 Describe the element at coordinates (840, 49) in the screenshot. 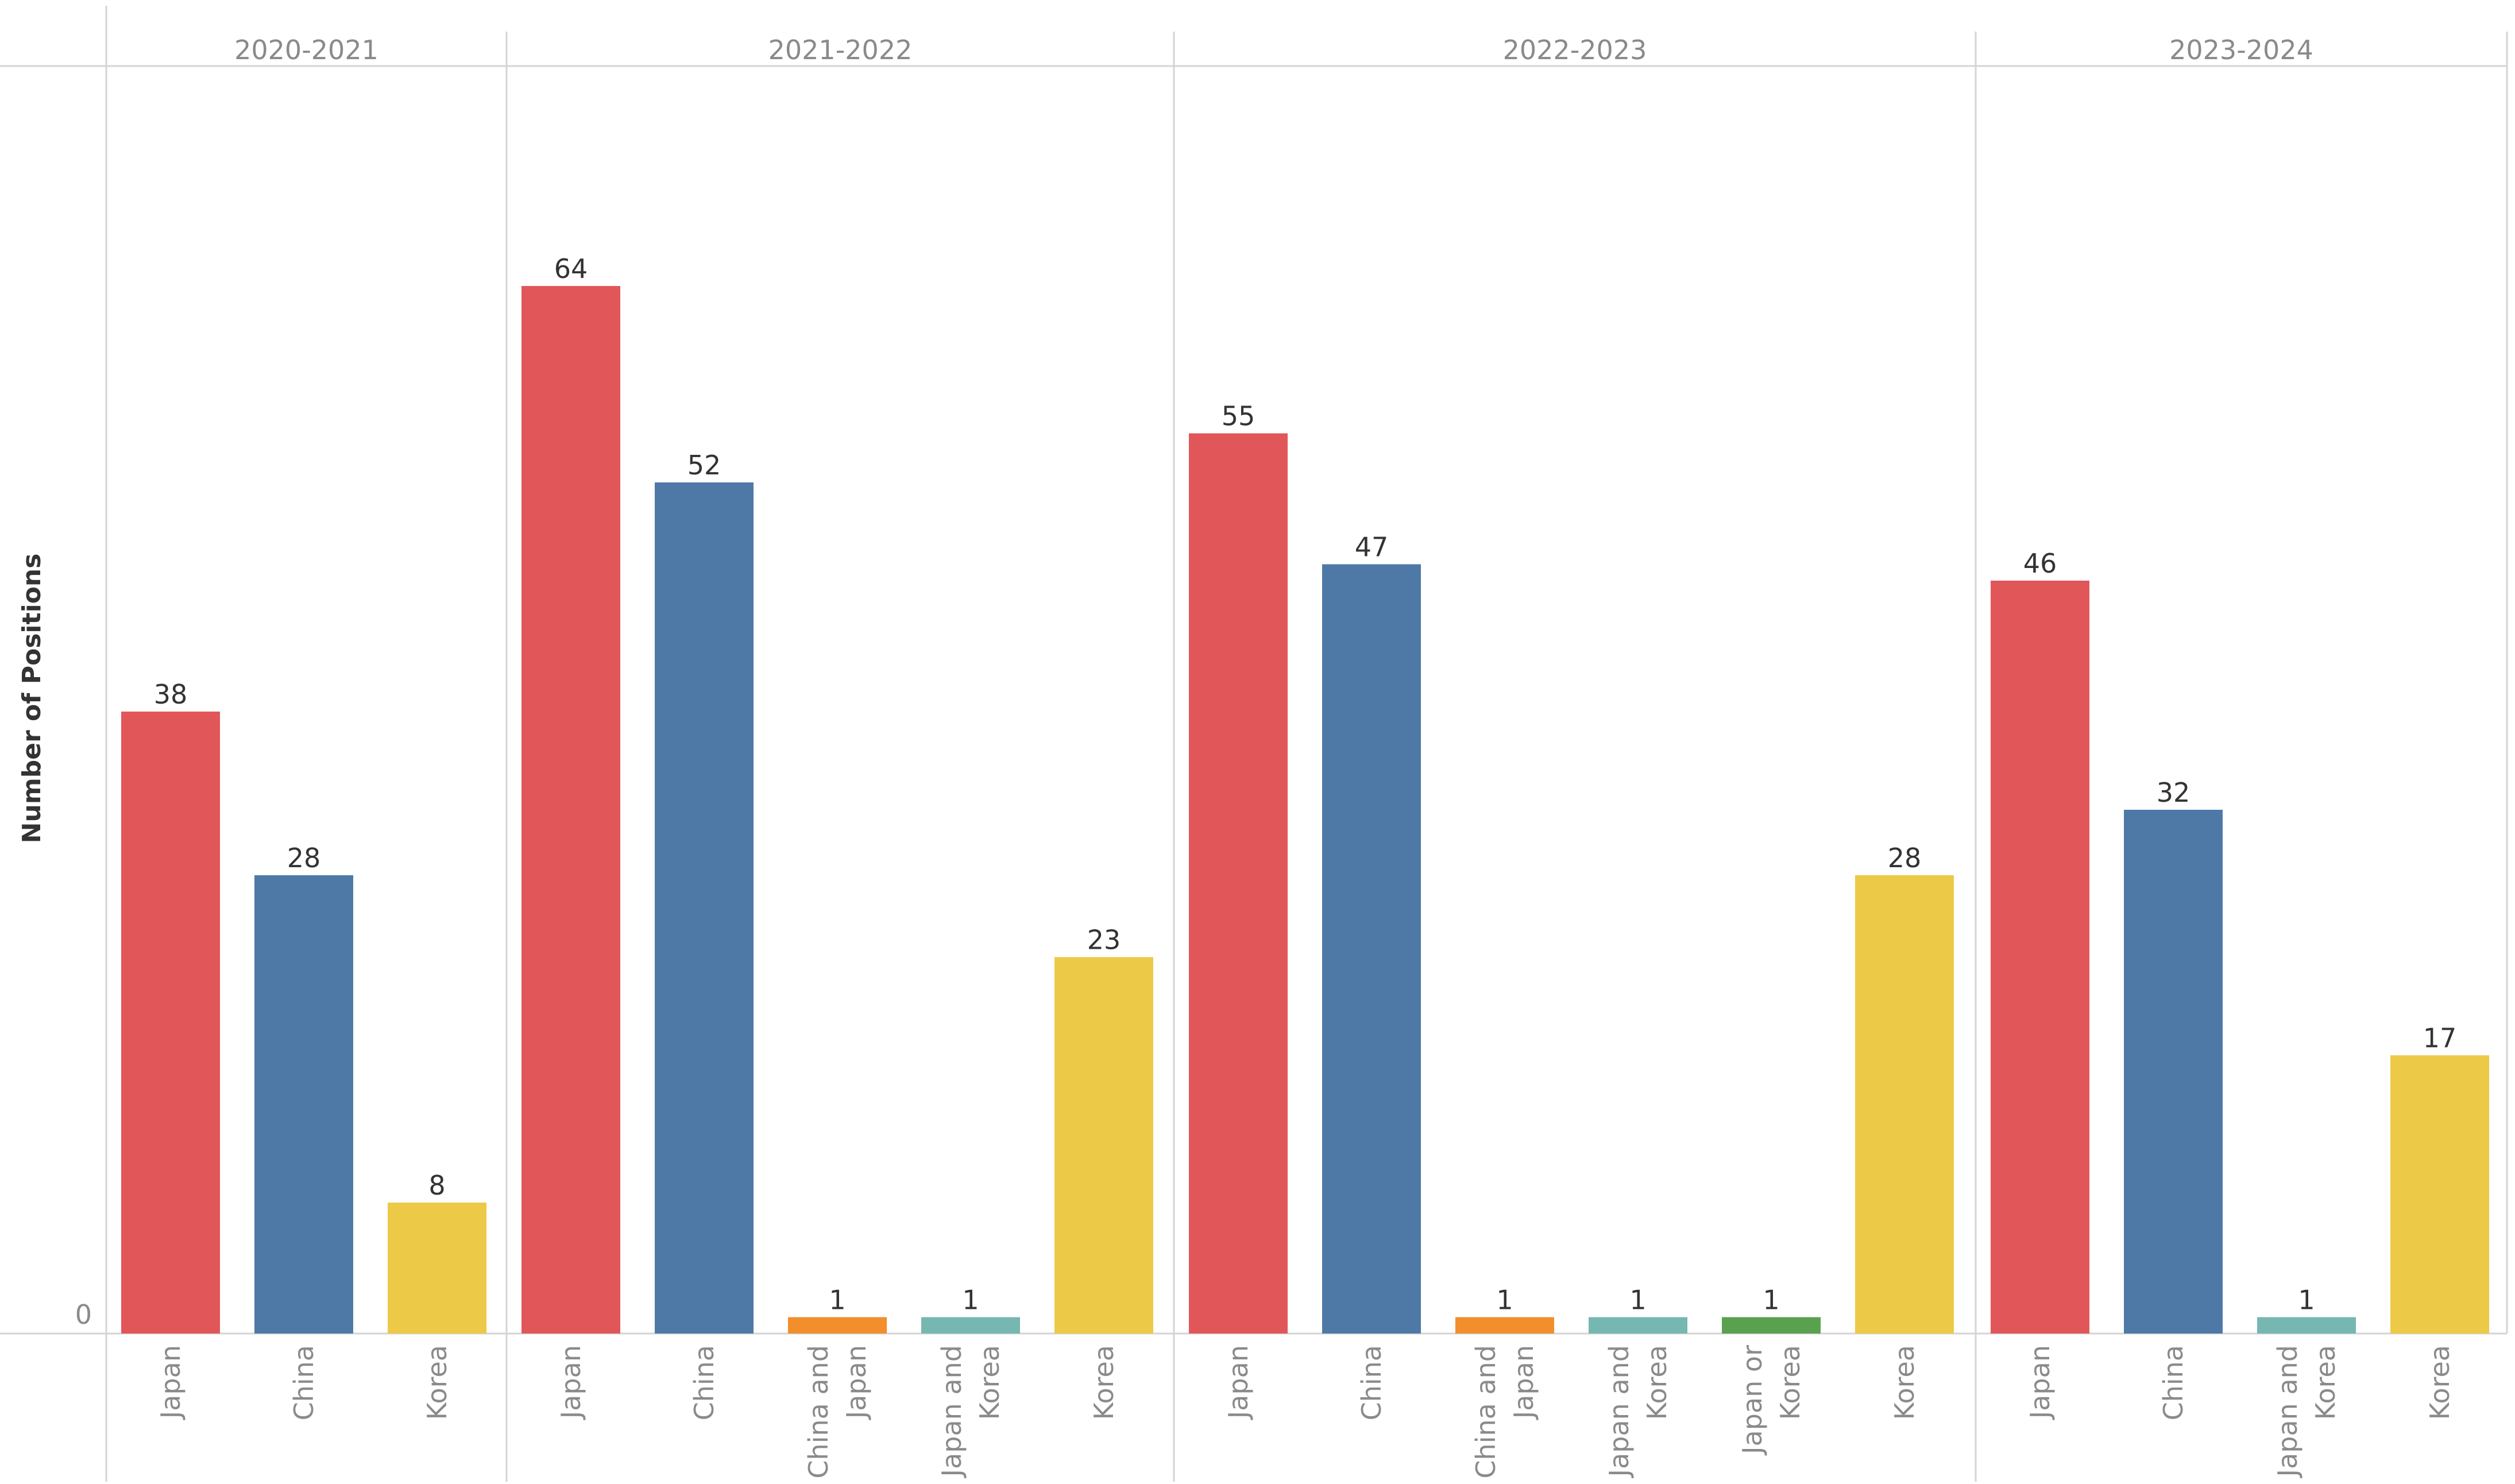

I see `panel-header-label: 2021-2022` at that location.